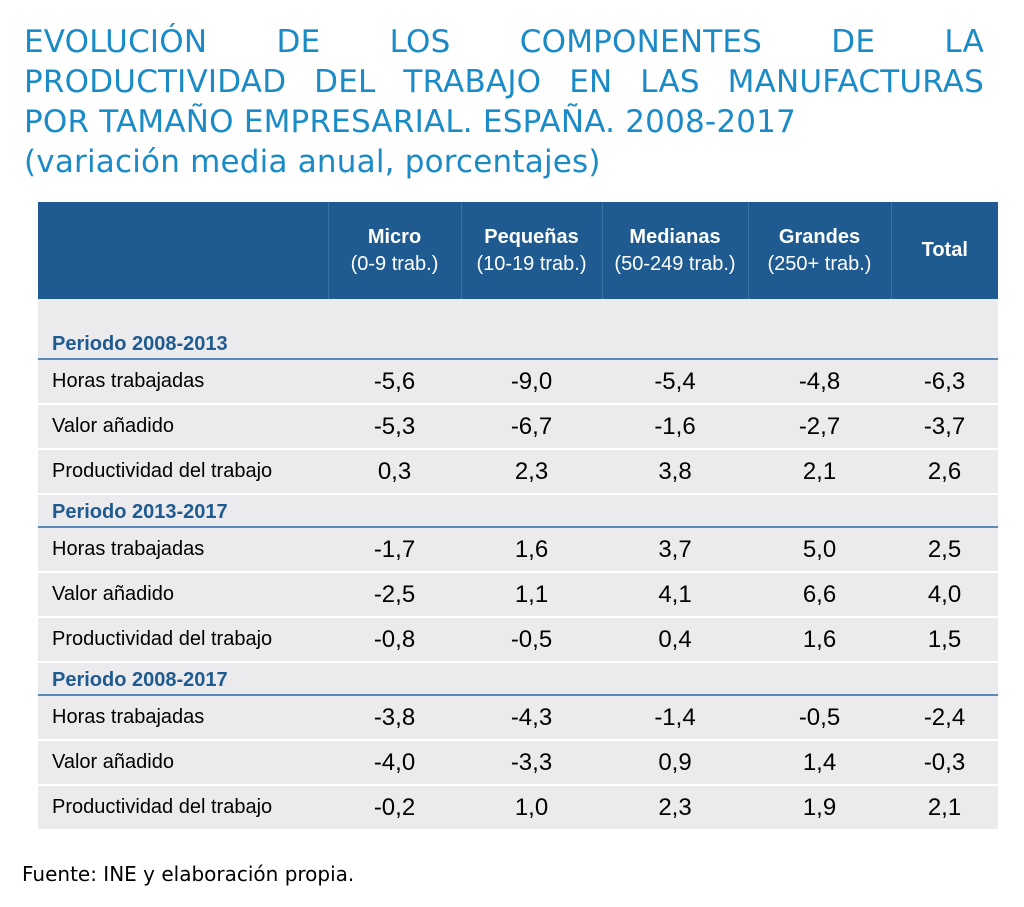  Describe the element at coordinates (531, 763) in the screenshot. I see `value-cell: -3,3` at that location.